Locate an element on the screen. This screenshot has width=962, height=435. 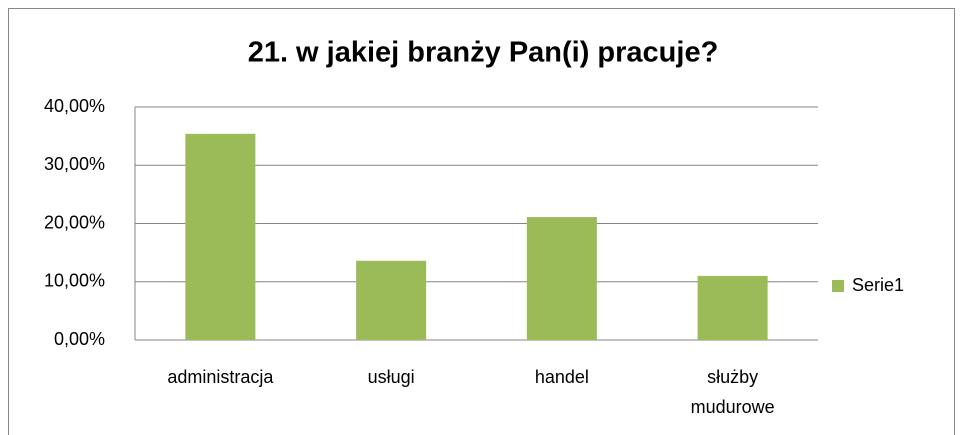
y-tick-label: 20,00% is located at coordinates (74, 222).